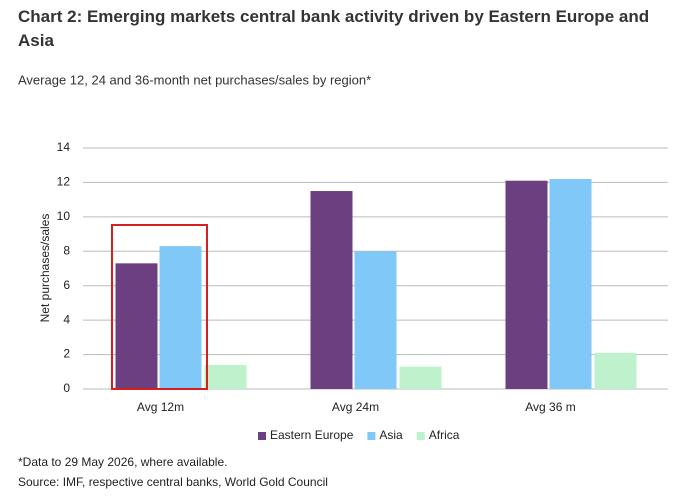  What do you see at coordinates (66, 285) in the screenshot?
I see `y-tick-label: 6` at bounding box center [66, 285].